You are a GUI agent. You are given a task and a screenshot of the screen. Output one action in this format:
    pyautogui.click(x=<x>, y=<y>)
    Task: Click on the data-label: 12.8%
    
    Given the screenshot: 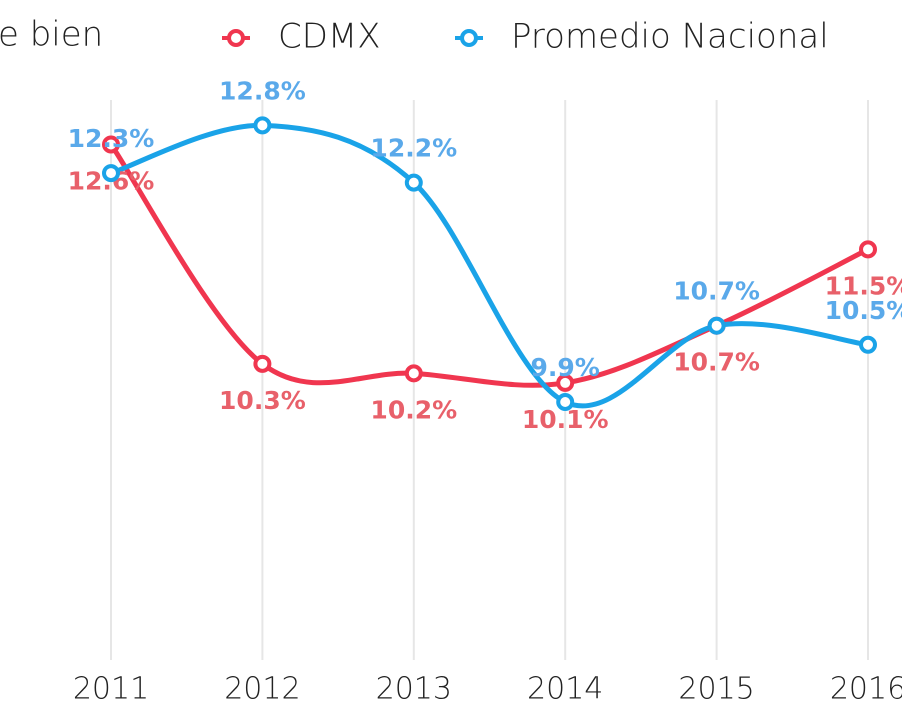 What is the action you would take?
    pyautogui.click(x=262, y=90)
    